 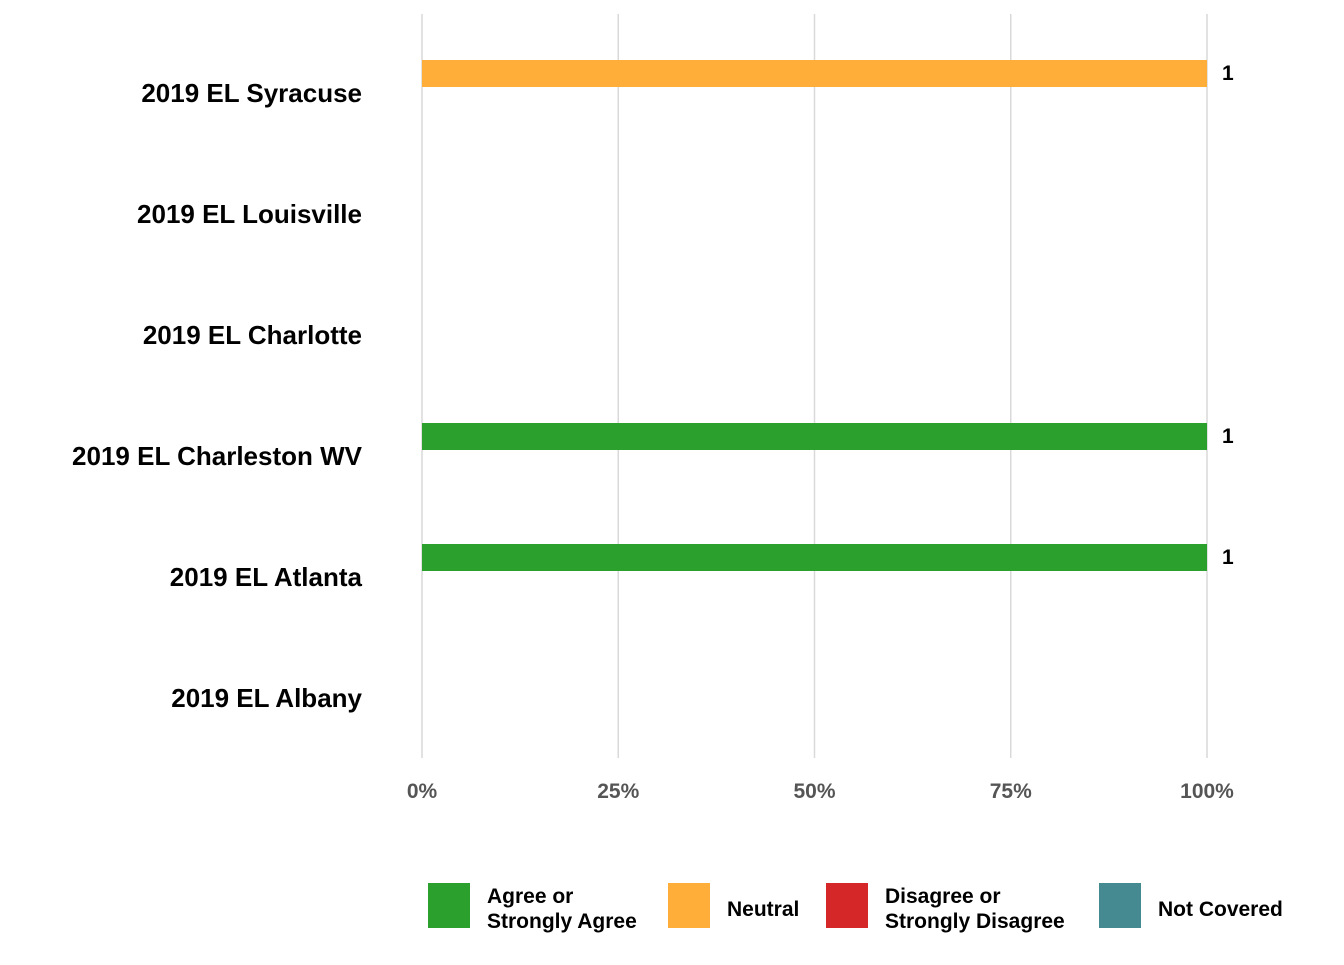 I want to click on x-axis-ticks: 0% 25% 50% 75% 100%, so click(x=820, y=791).